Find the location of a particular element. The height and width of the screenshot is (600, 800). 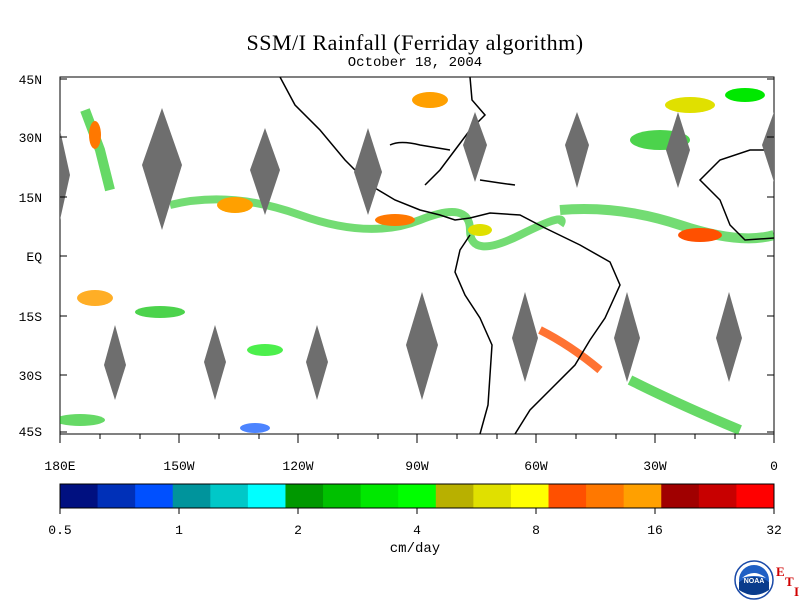

colorbar is located at coordinates (417, 496).